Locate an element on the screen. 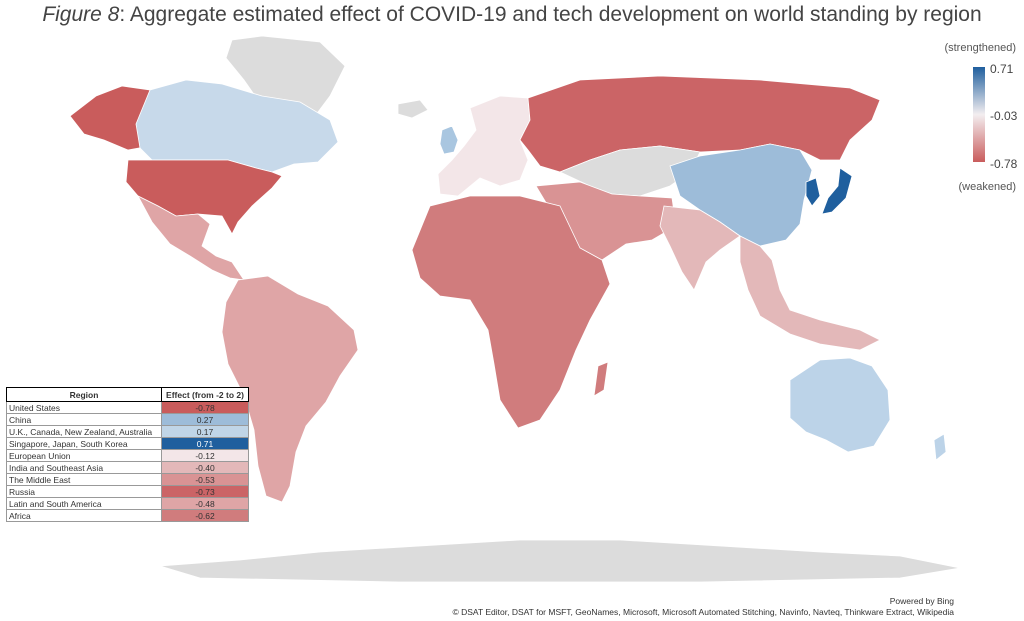  region-name-cell: Russia is located at coordinates (84, 491).